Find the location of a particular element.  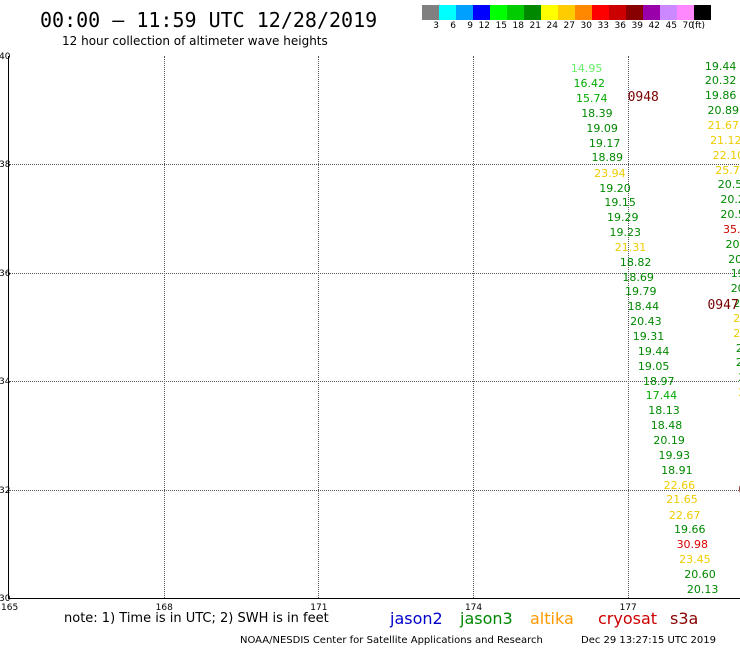

color-scale-label: 36 is located at coordinates (620, 26).